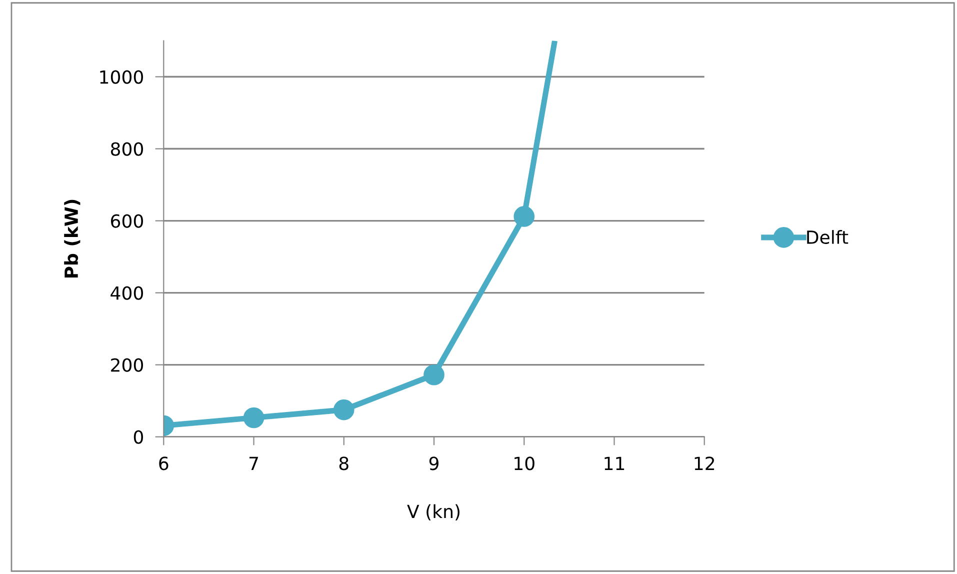  What do you see at coordinates (163, 463) in the screenshot?
I see `x-tick-label: 6` at bounding box center [163, 463].